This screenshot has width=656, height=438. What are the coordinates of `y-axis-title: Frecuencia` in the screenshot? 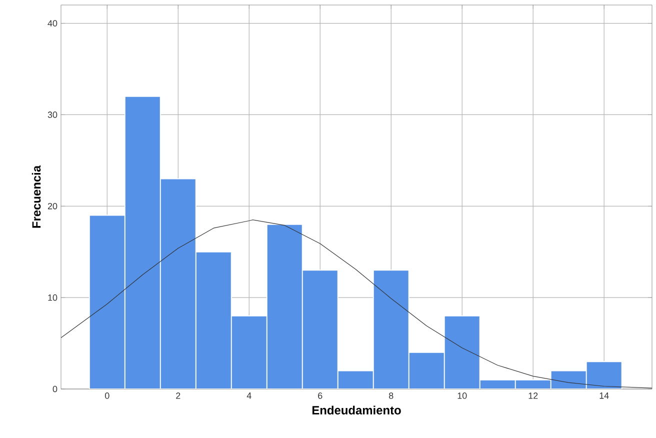 It's located at (36, 196).